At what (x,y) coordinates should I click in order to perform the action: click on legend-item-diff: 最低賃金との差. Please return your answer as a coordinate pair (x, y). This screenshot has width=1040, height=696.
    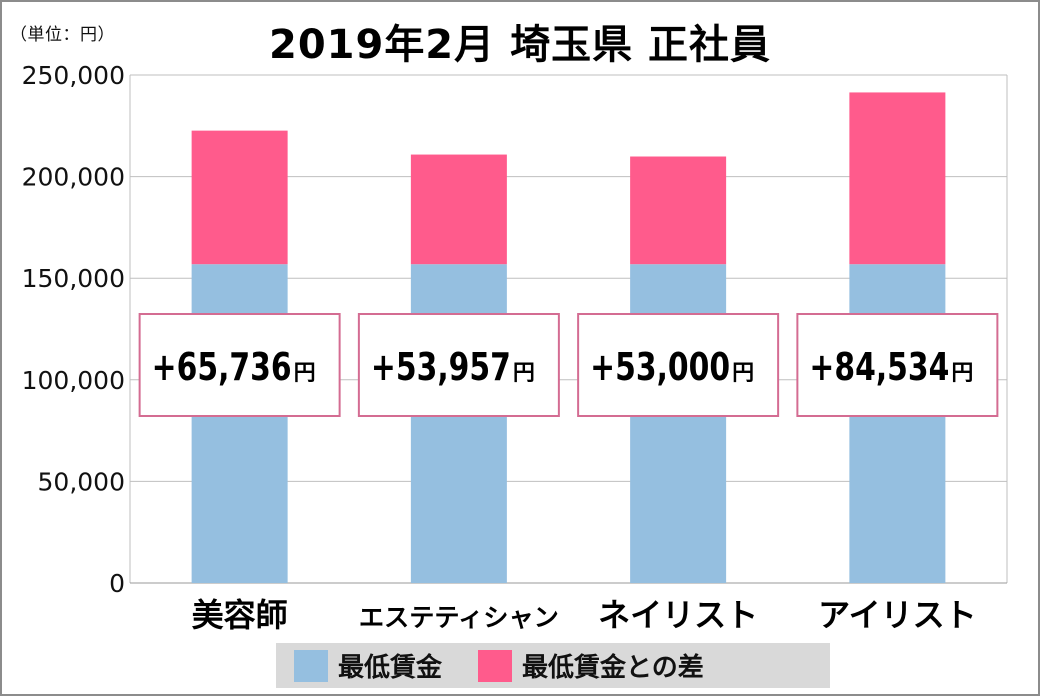
    Looking at the image, I should click on (591, 665).